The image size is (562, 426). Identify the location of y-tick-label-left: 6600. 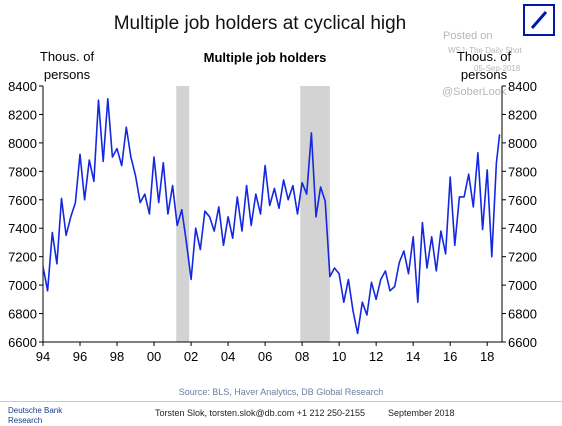
(22, 342).